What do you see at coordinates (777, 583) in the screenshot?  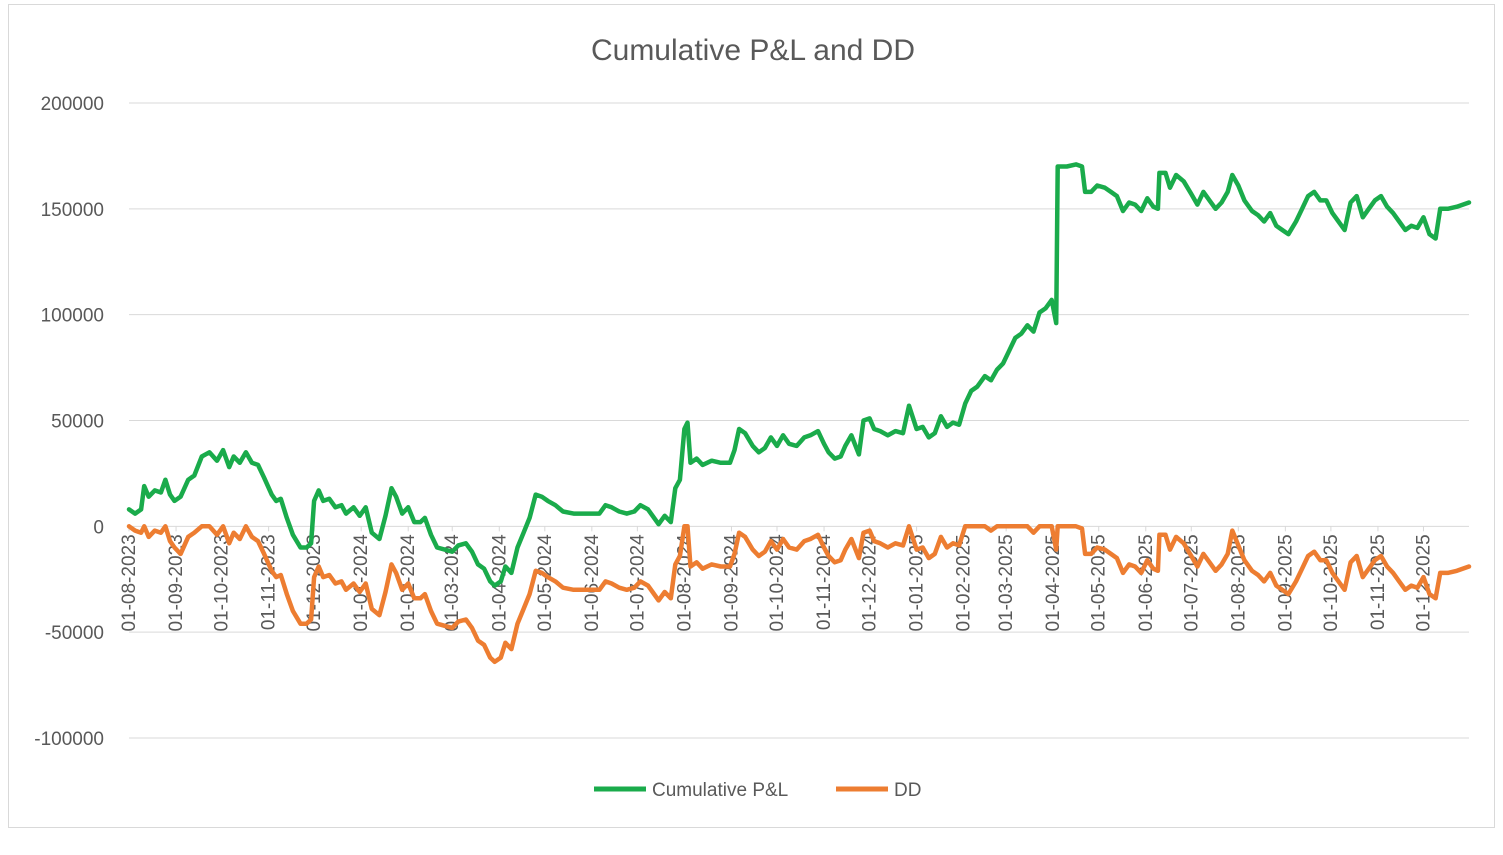 I see `x-tick-label: 01-10-2024` at bounding box center [777, 583].